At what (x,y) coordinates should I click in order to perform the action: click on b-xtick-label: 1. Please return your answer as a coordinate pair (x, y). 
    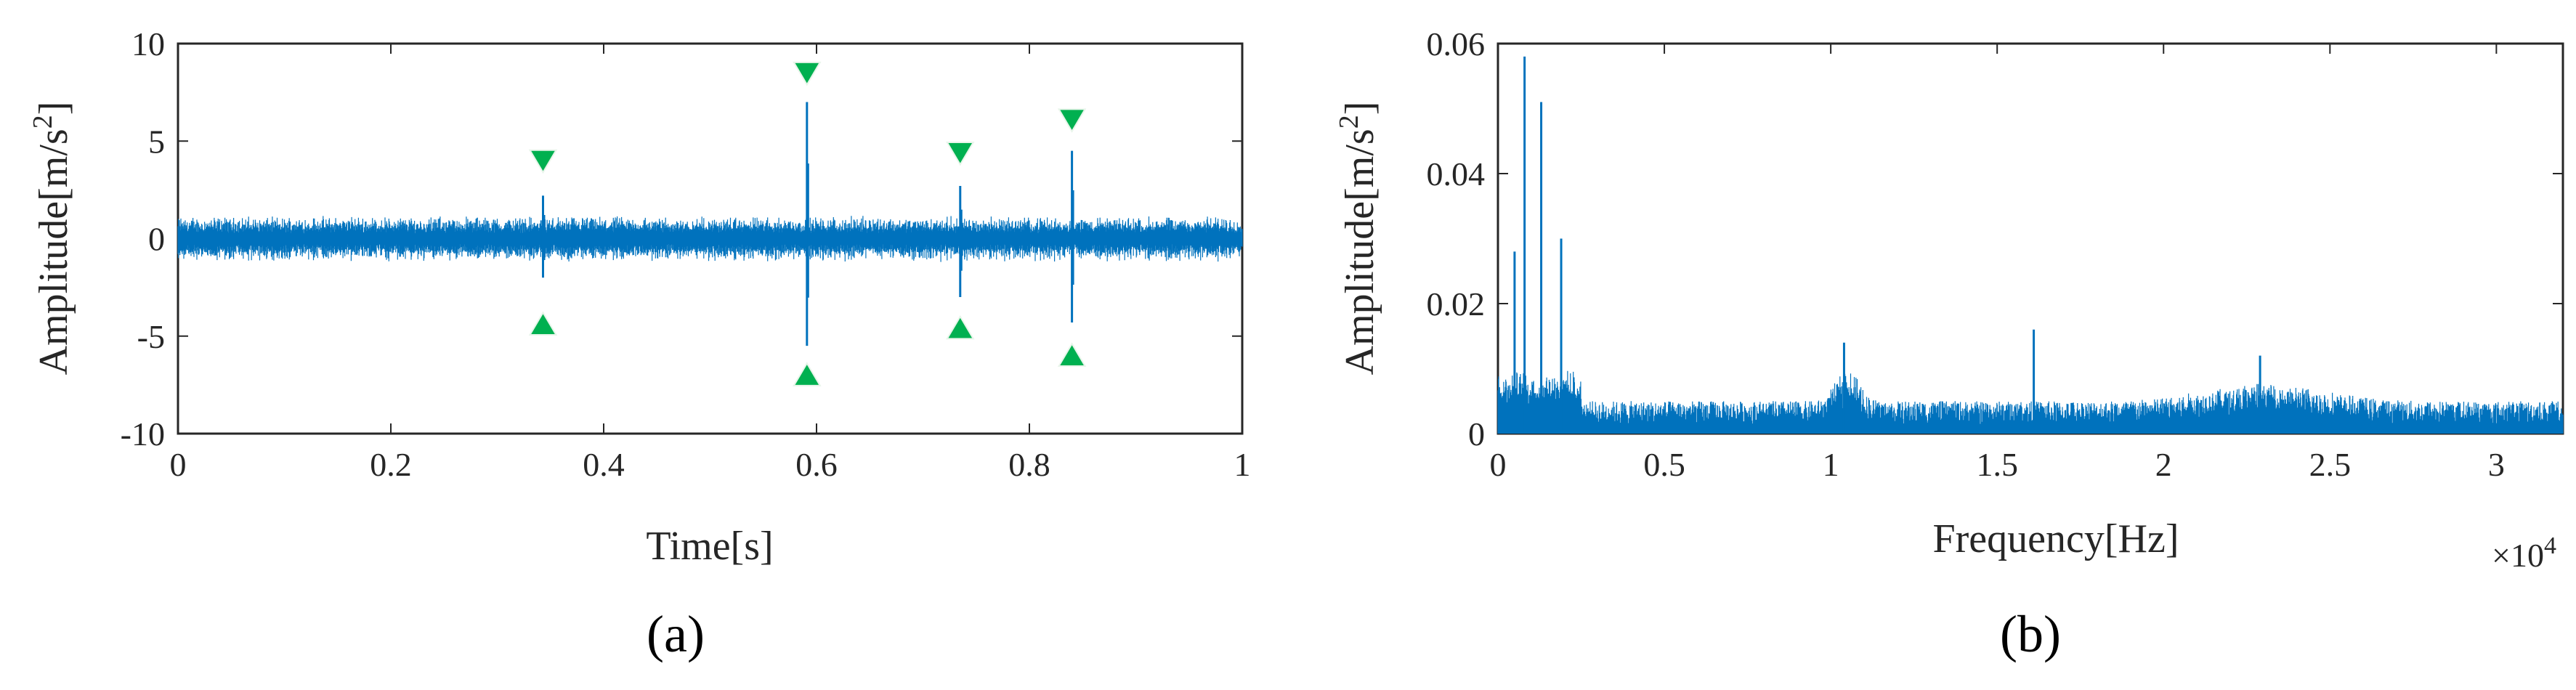
    Looking at the image, I should click on (1831, 464).